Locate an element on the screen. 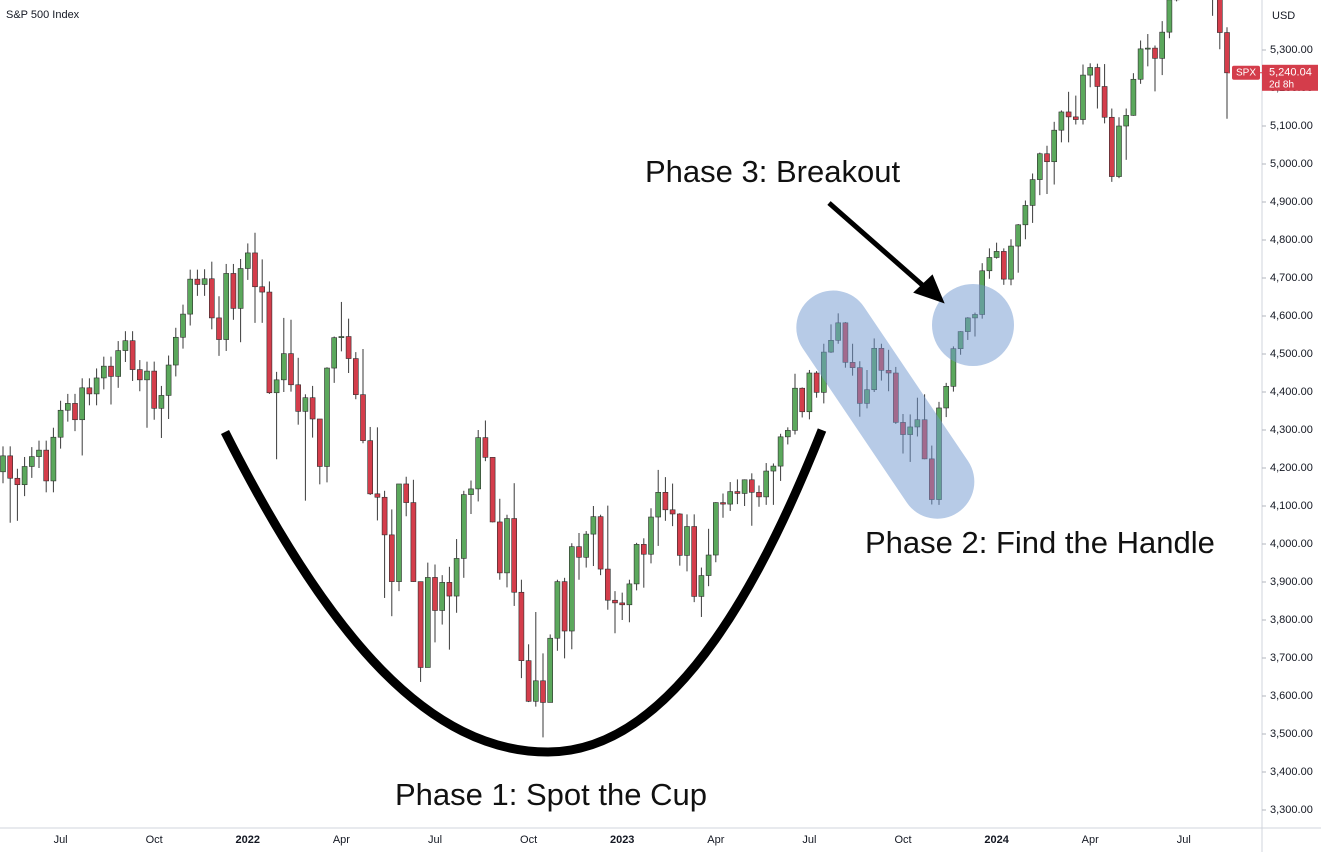  countdown-label: 2d 8h is located at coordinates (1281, 84).